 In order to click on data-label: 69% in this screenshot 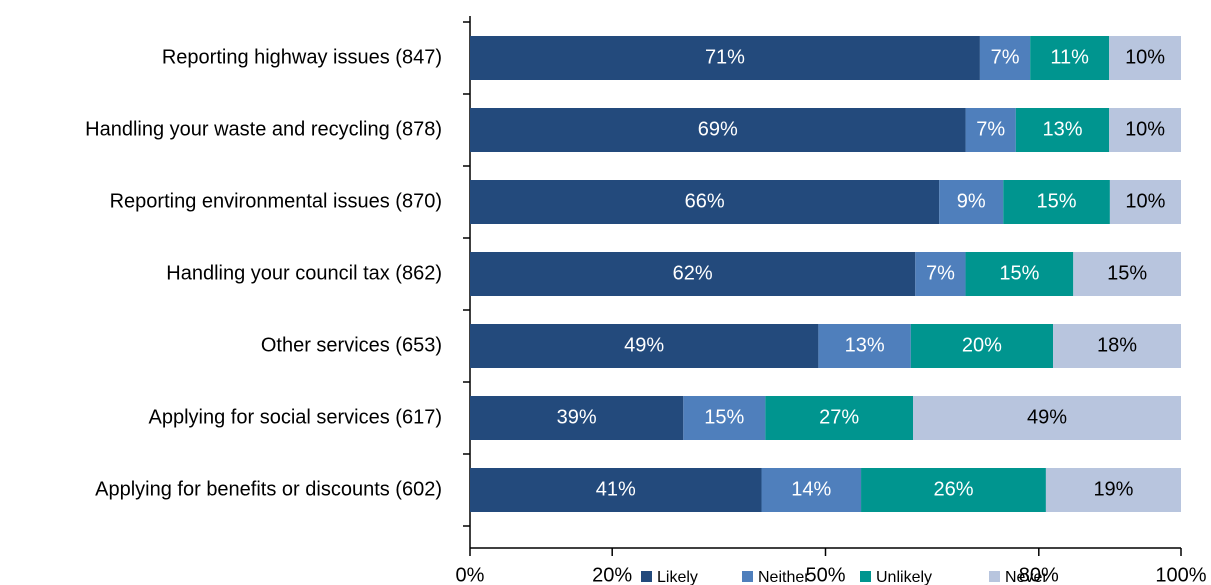, I will do `click(718, 129)`.